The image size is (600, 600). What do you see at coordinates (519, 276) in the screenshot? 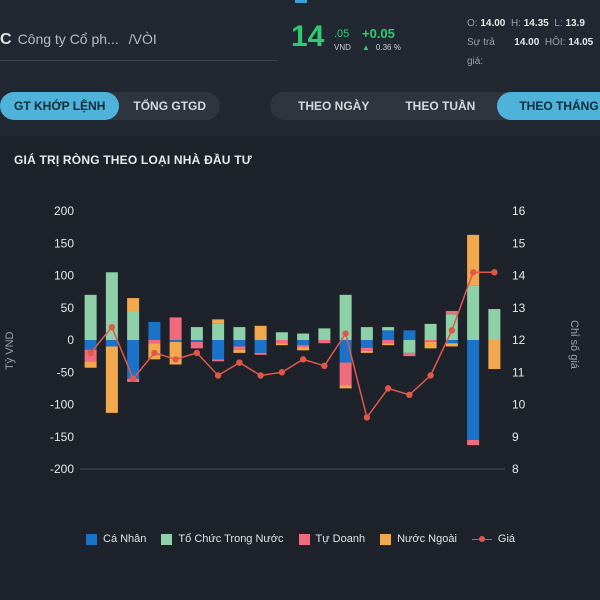
I see `y2-tick-label: 14` at bounding box center [519, 276].